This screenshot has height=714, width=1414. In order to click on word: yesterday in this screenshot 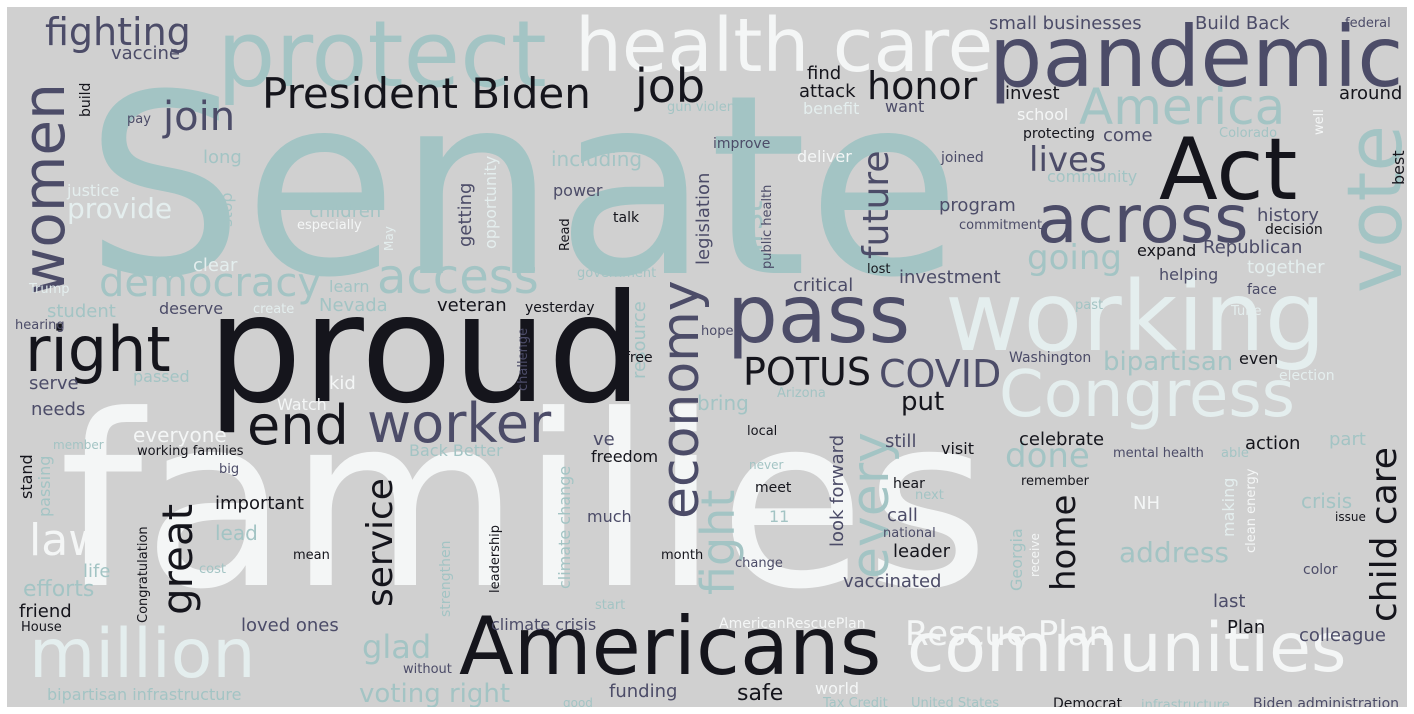, I will do `click(560, 308)`.